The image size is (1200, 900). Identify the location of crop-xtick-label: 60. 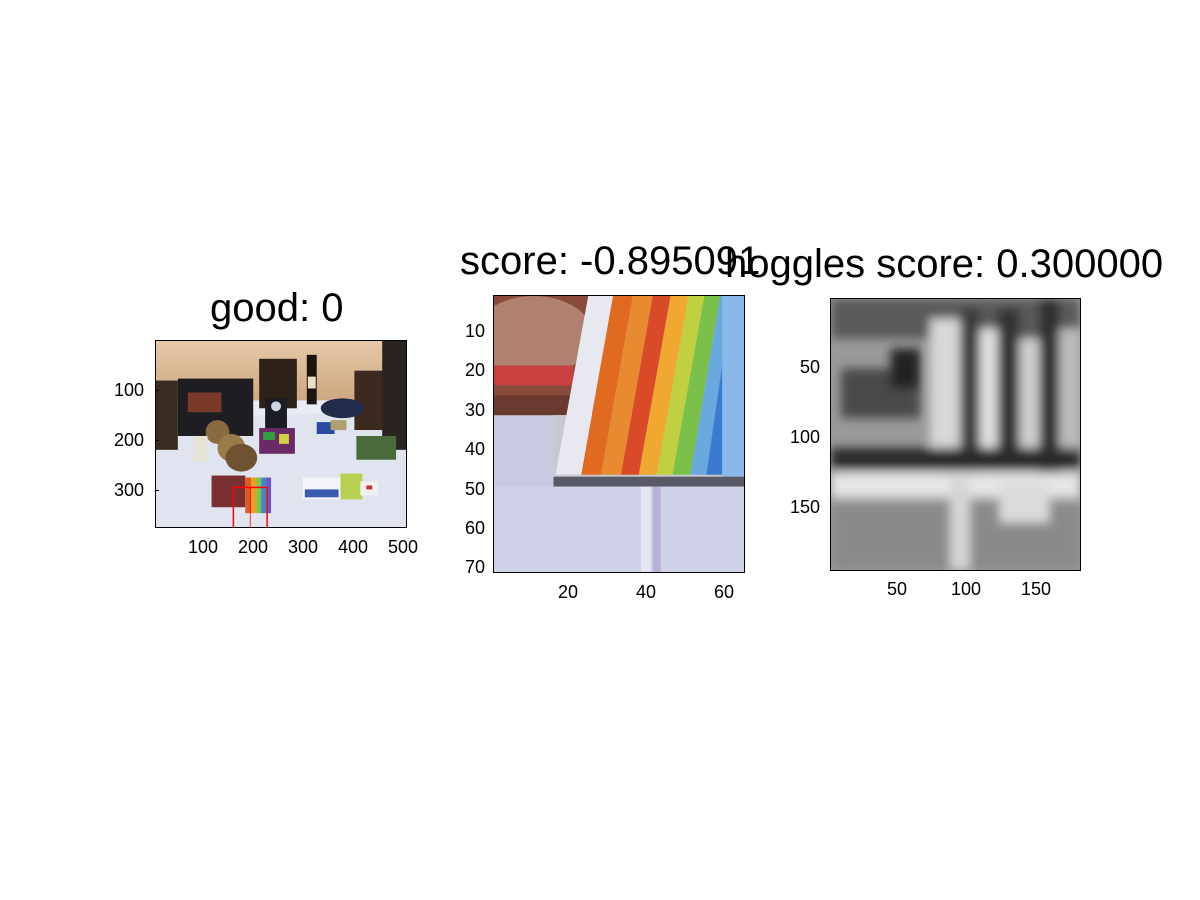
(724, 592).